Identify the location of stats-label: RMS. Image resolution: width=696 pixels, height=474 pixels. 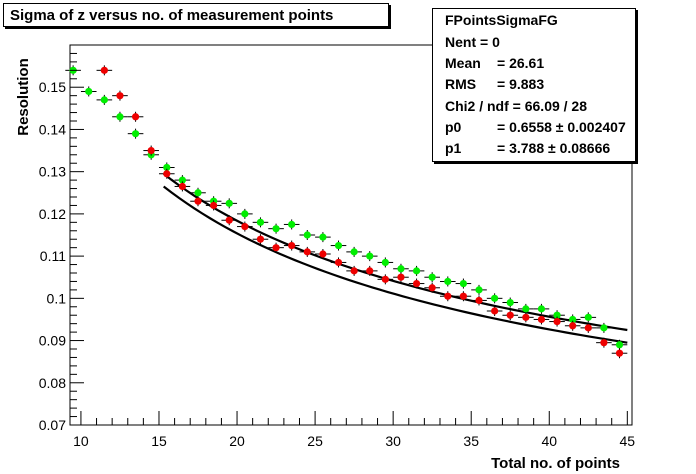
(461, 84).